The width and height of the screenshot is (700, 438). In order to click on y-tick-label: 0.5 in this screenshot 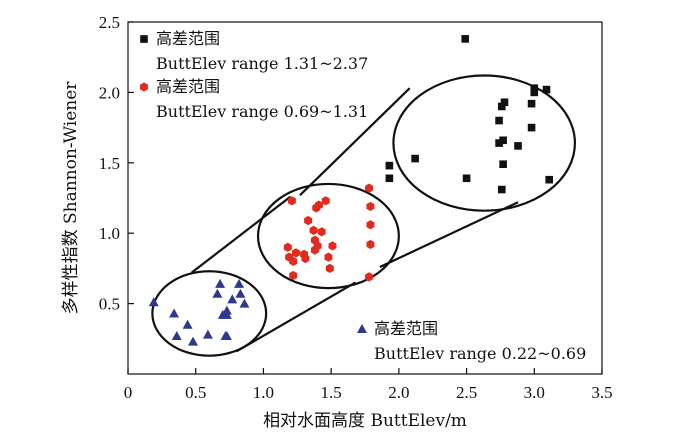, I will do `click(109, 304)`.